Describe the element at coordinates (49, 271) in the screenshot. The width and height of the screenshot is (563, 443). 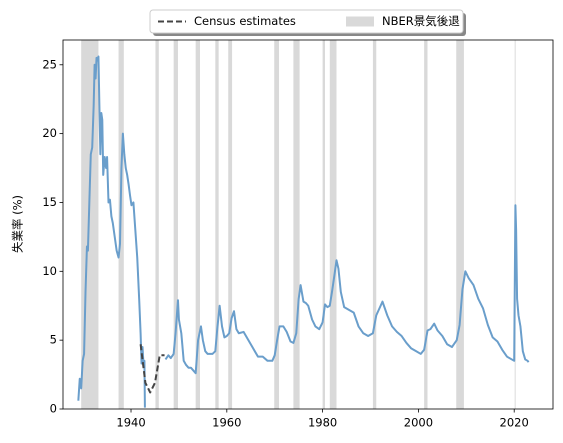
I see `y-tick-label: 10` at that location.